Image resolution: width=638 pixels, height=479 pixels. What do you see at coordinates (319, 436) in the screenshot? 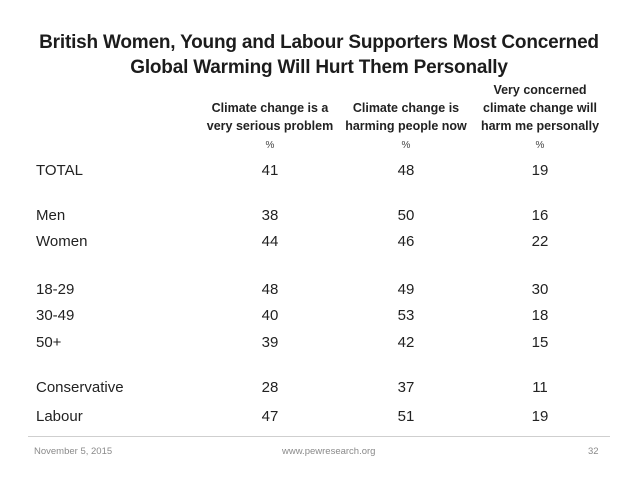
I see `footer-divider` at bounding box center [319, 436].